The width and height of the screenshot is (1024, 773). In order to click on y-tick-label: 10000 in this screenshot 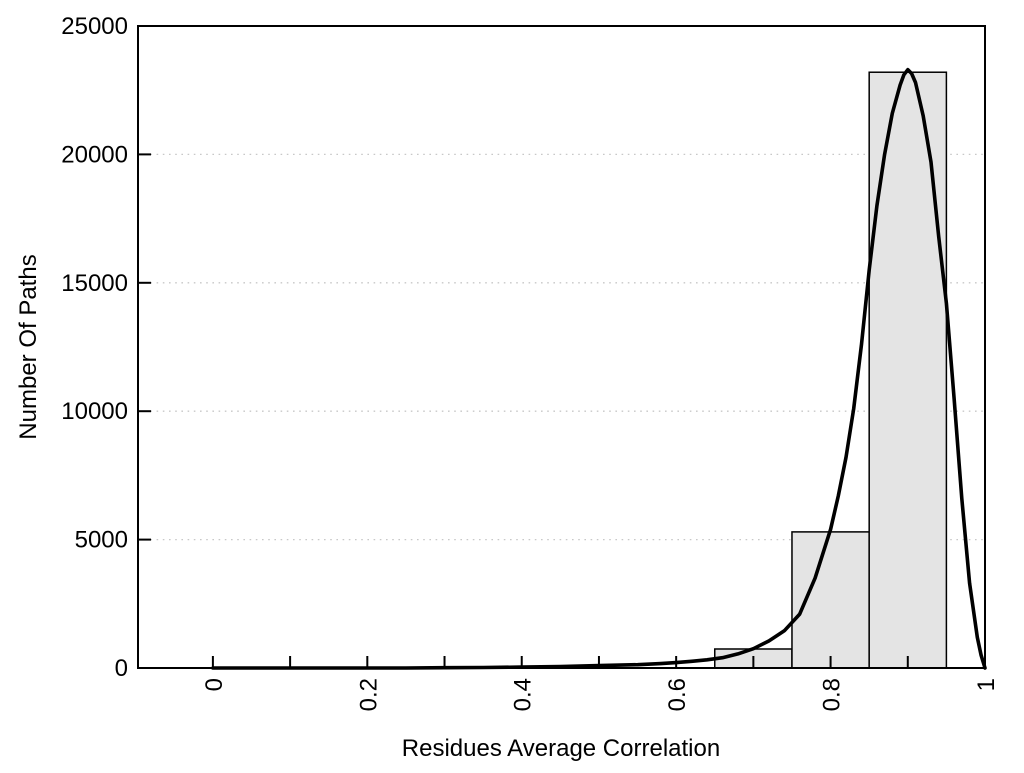, I will do `click(94, 411)`.